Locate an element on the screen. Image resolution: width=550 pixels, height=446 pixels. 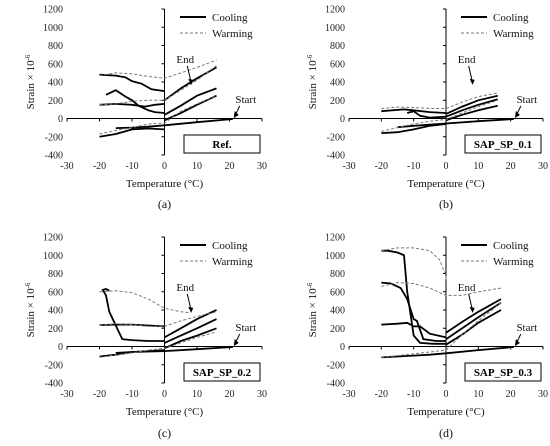
specimen-label: SAP_SP_0.1 is located at coordinates (503, 145).